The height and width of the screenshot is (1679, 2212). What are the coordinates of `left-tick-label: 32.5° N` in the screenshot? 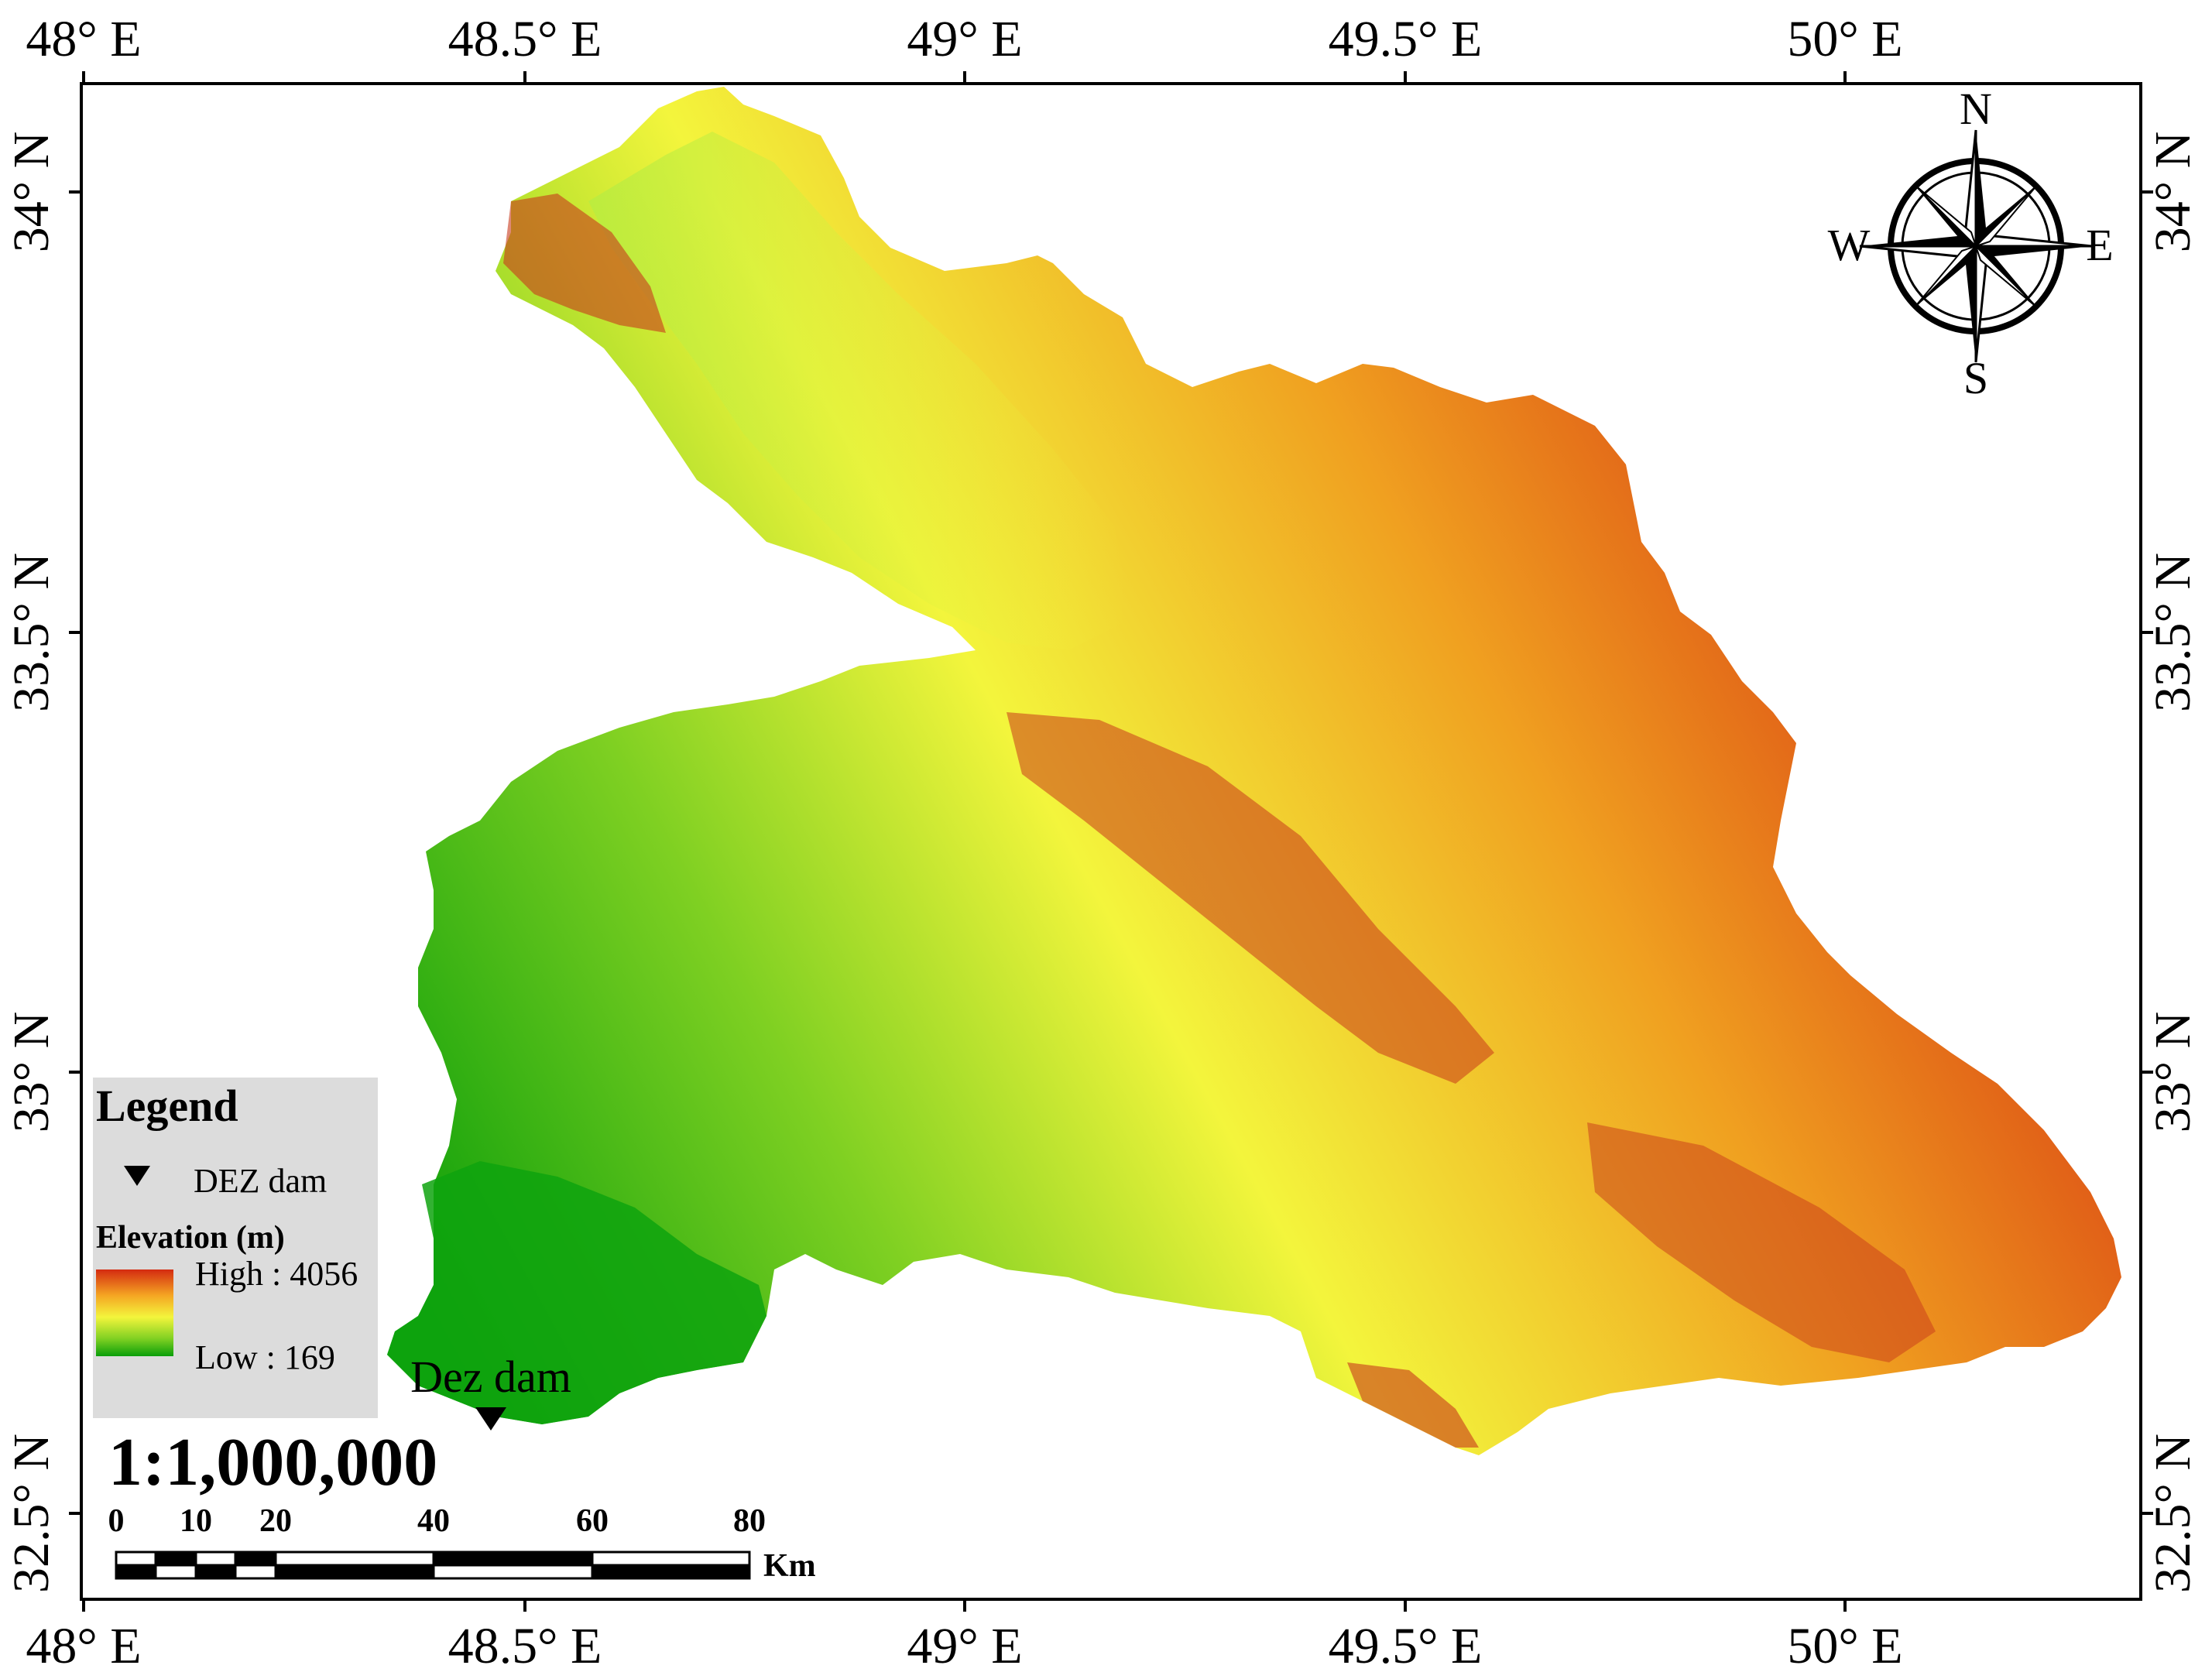 It's located at (32, 1513).